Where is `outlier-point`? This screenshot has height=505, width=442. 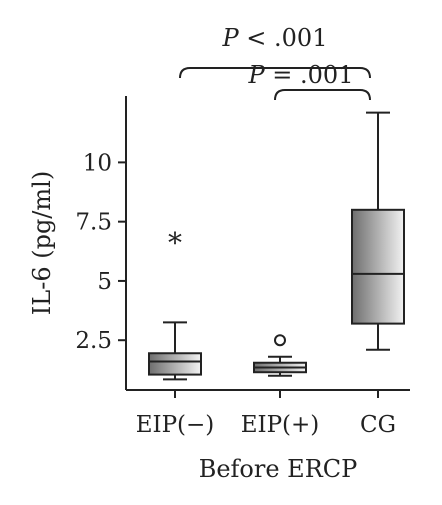 outlier-point is located at coordinates (280, 340).